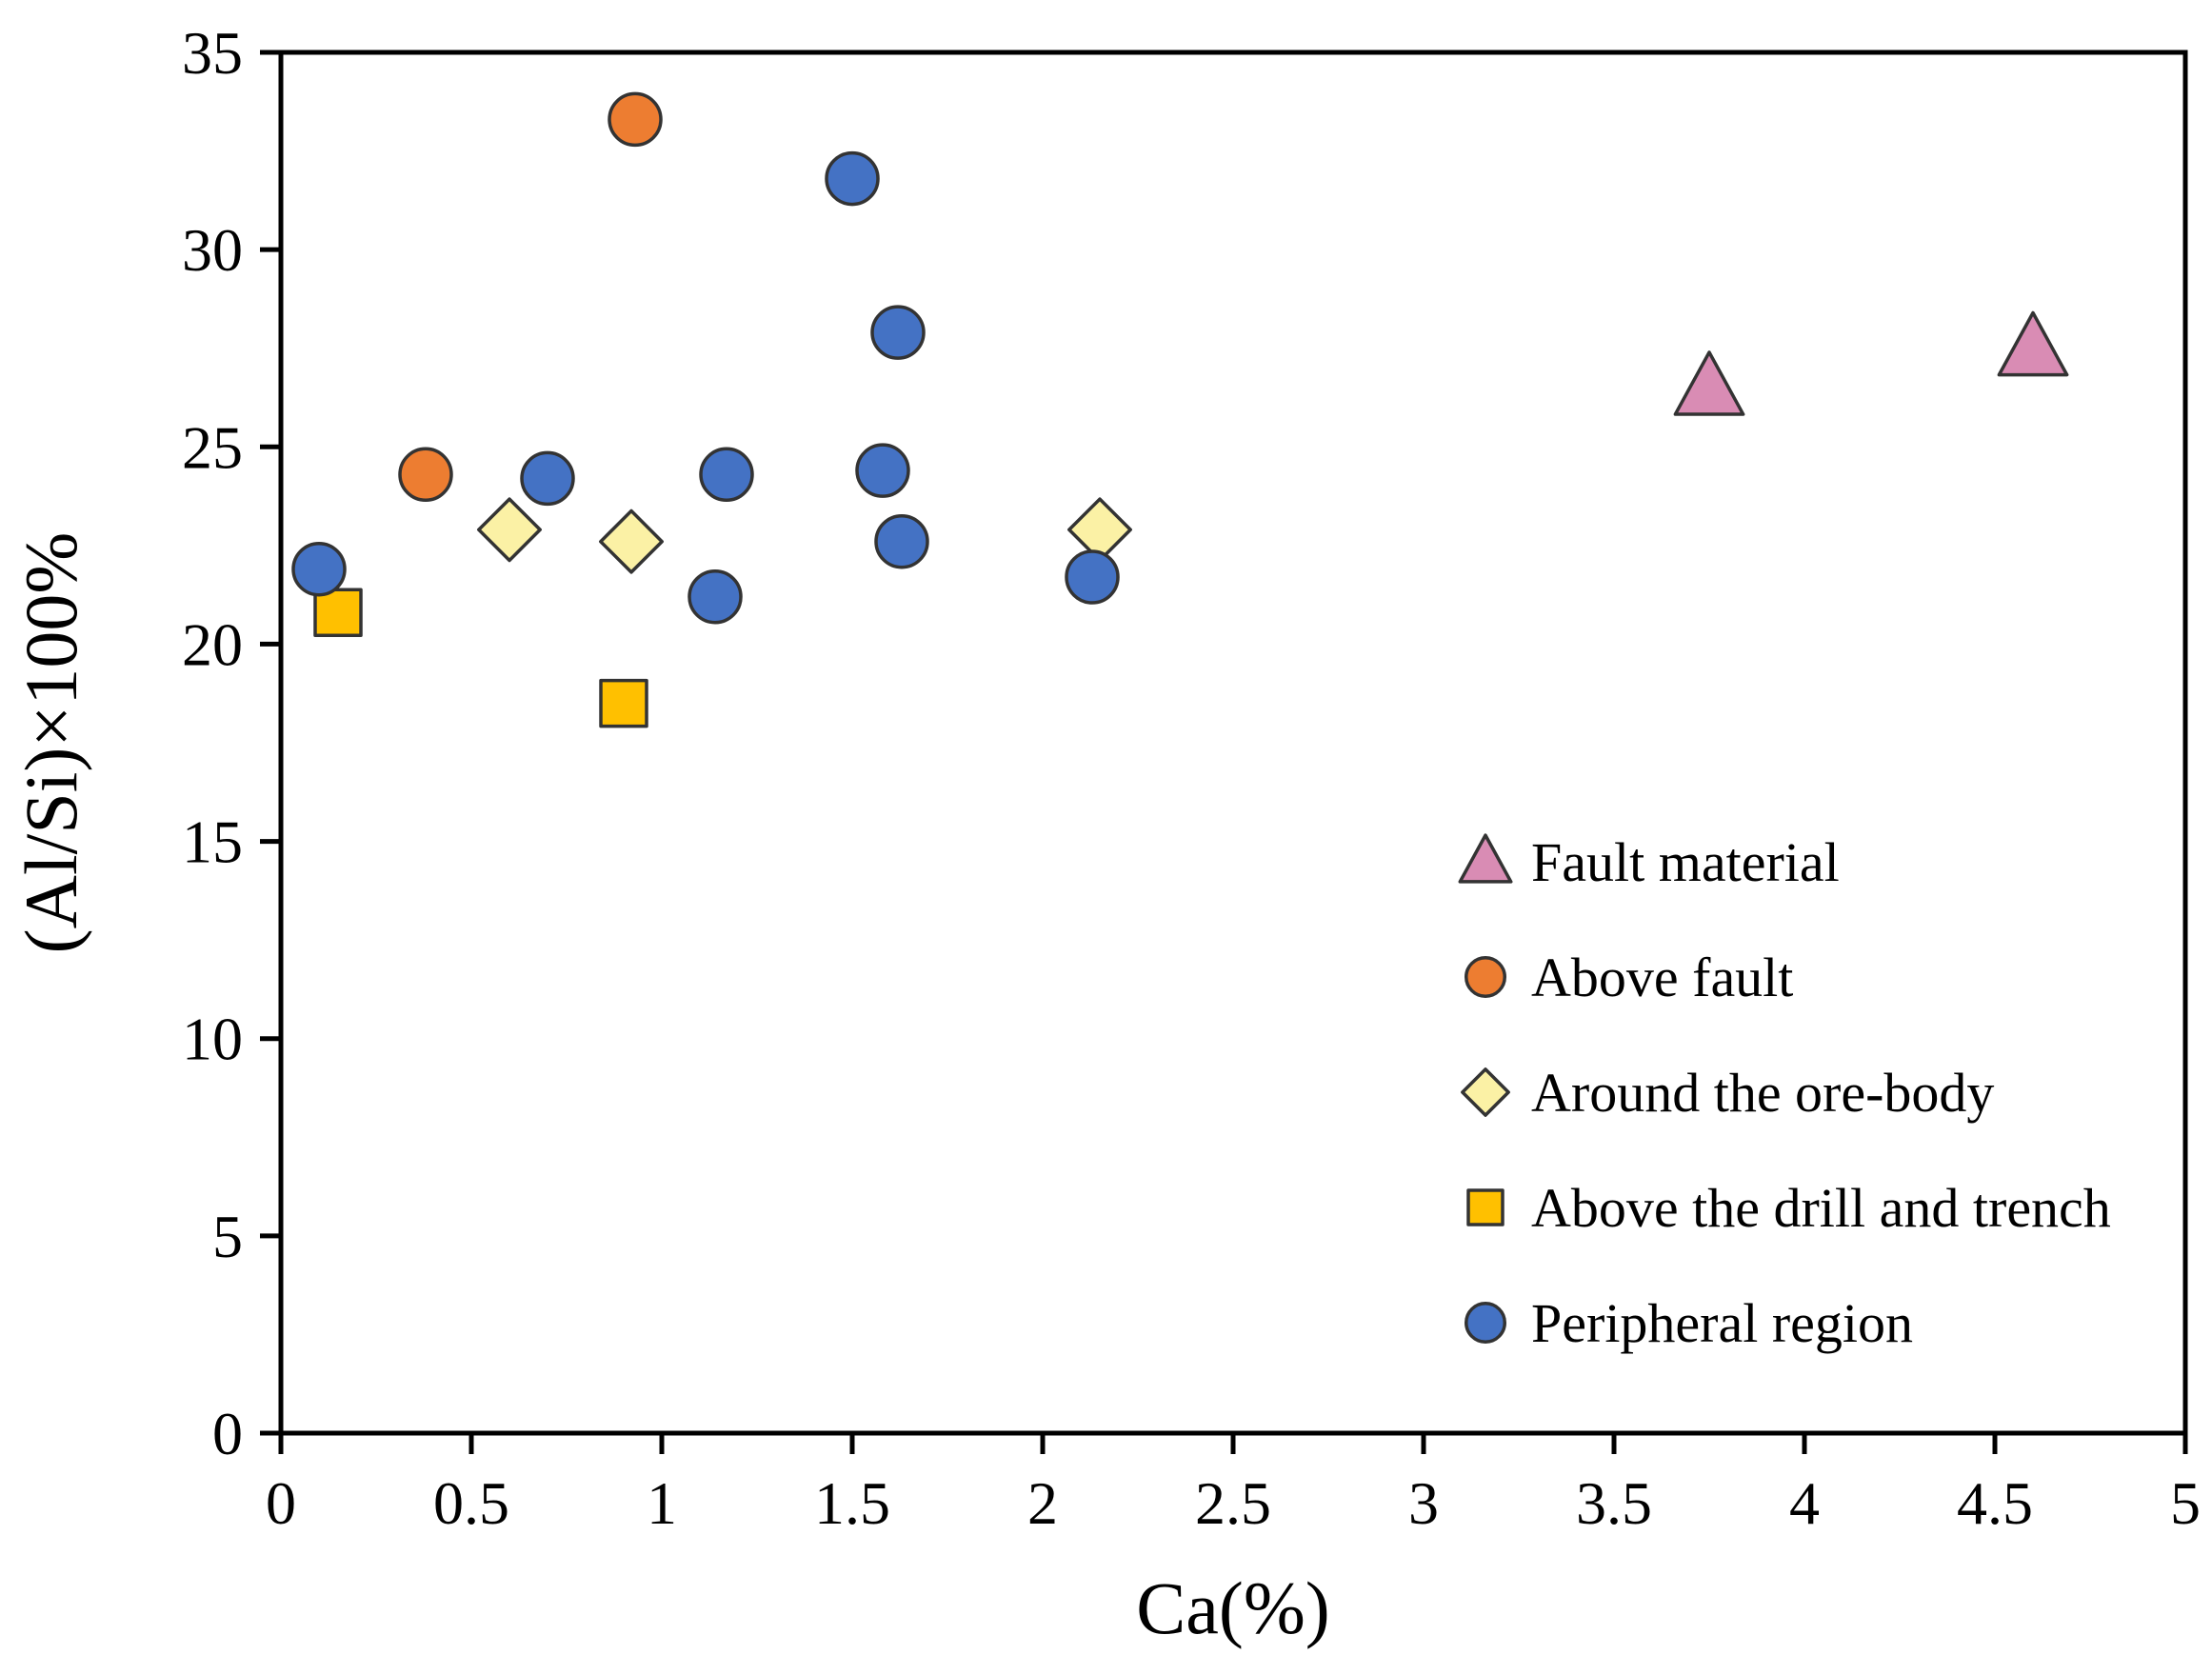  I want to click on x-axis-tick-label: 3, so click(1423, 1503).